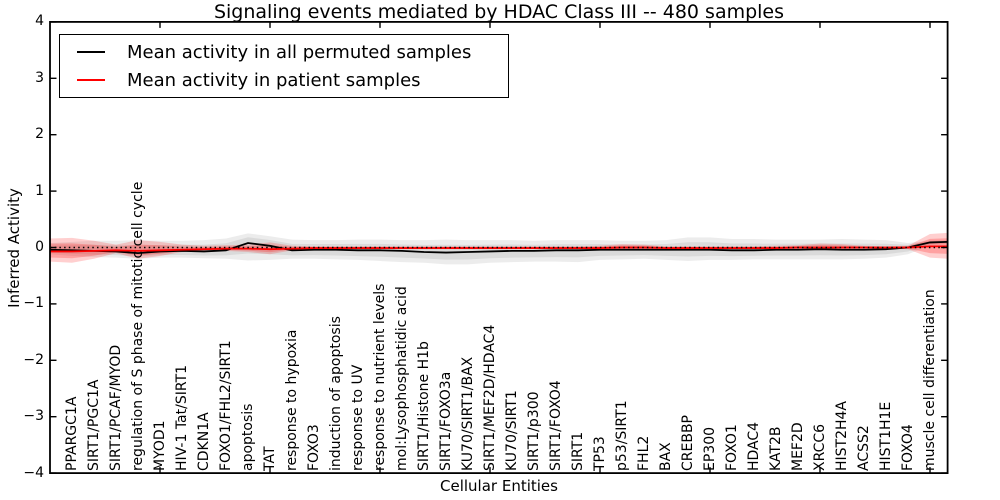 The image size is (1000, 500). Describe the element at coordinates (499, 486) in the screenshot. I see `x-axis-label: Cellular Entities` at that location.